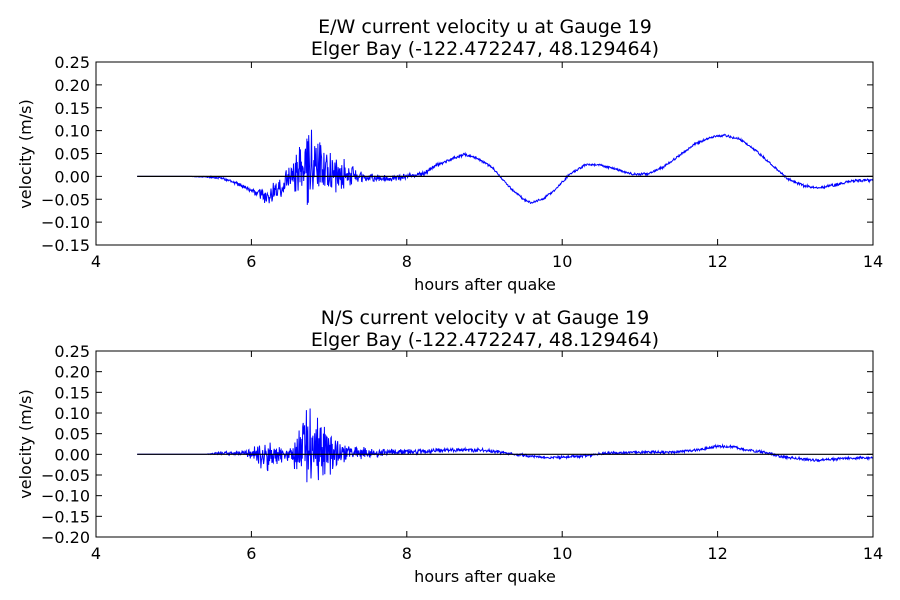 The width and height of the screenshot is (900, 600). I want to click on ew-y-tick-label: 0.05, so click(72, 154).